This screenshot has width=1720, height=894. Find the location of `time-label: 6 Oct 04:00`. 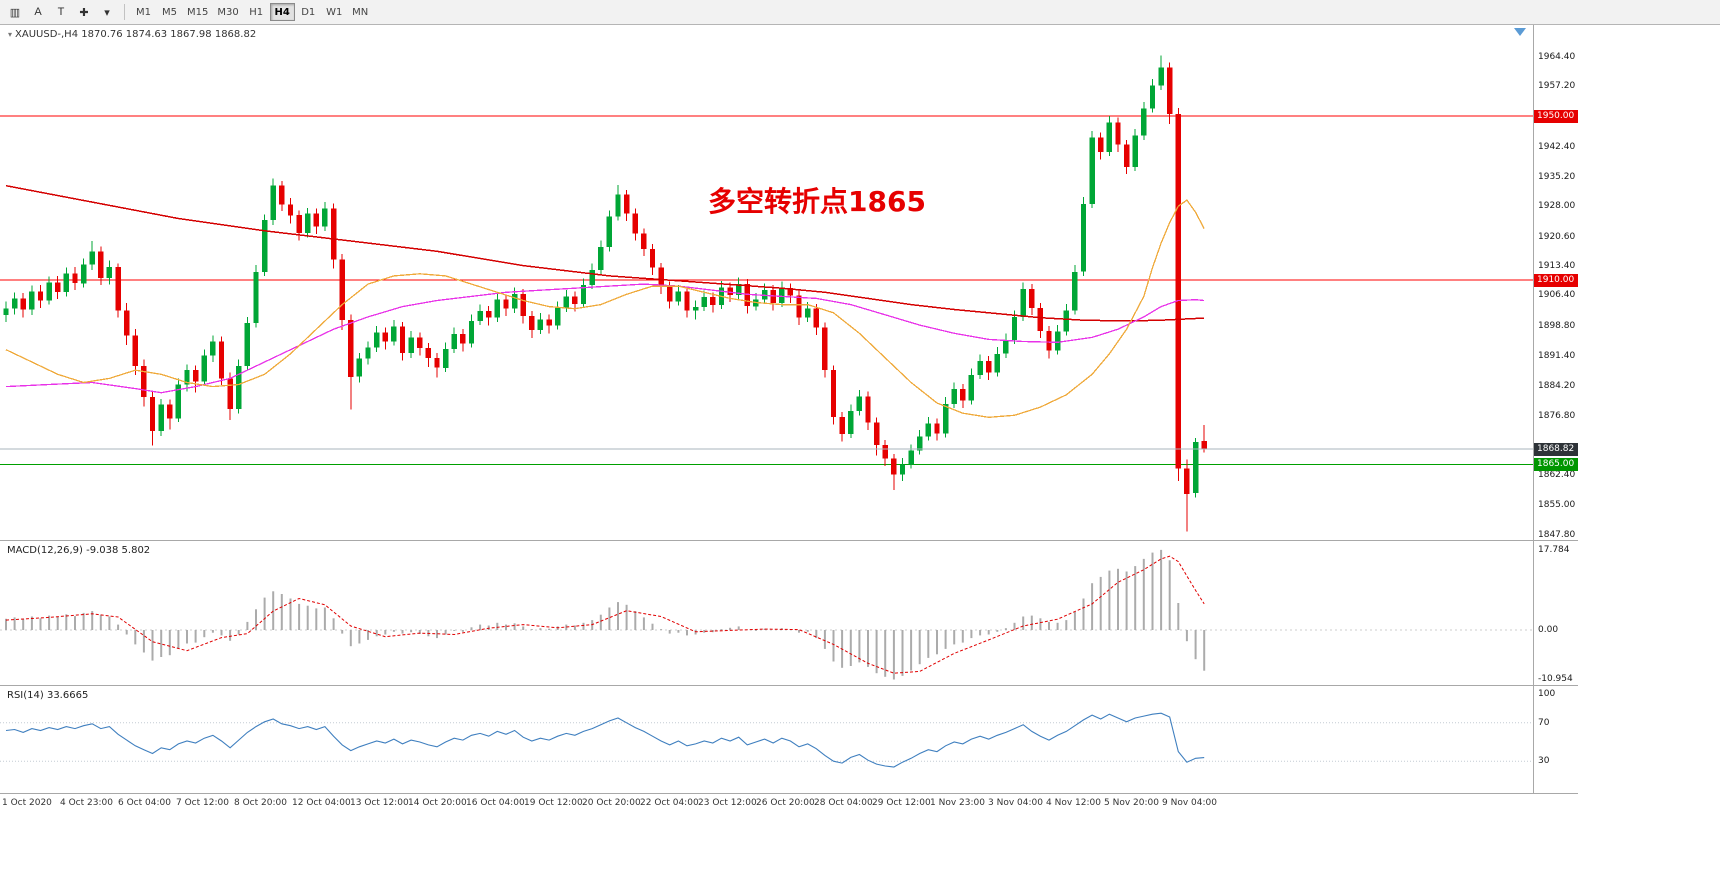

time-label: 6 Oct 04:00 is located at coordinates (144, 803).